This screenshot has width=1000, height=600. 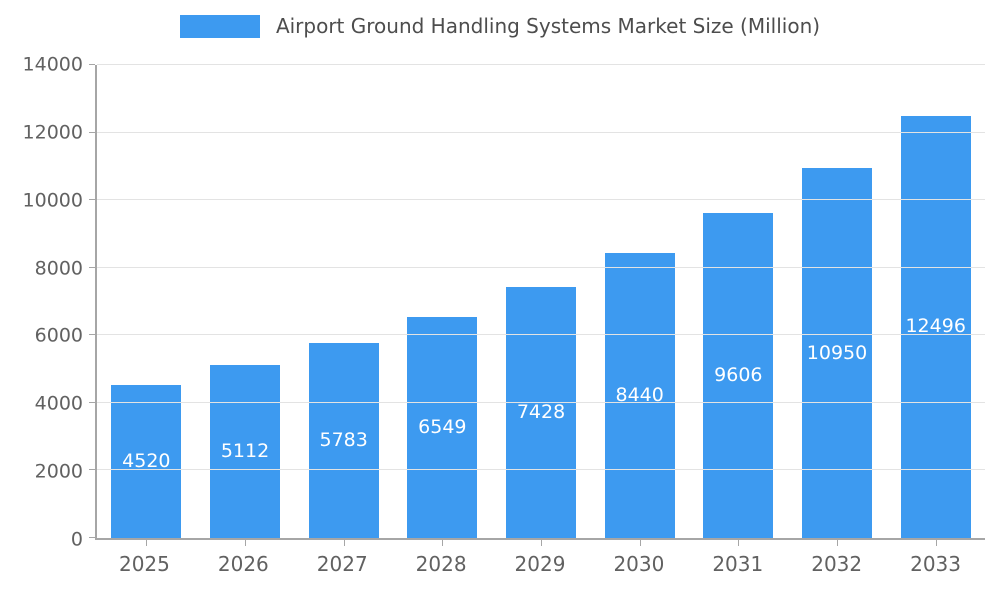 I want to click on y-axis-tick-label: 2000, so click(x=58, y=471).